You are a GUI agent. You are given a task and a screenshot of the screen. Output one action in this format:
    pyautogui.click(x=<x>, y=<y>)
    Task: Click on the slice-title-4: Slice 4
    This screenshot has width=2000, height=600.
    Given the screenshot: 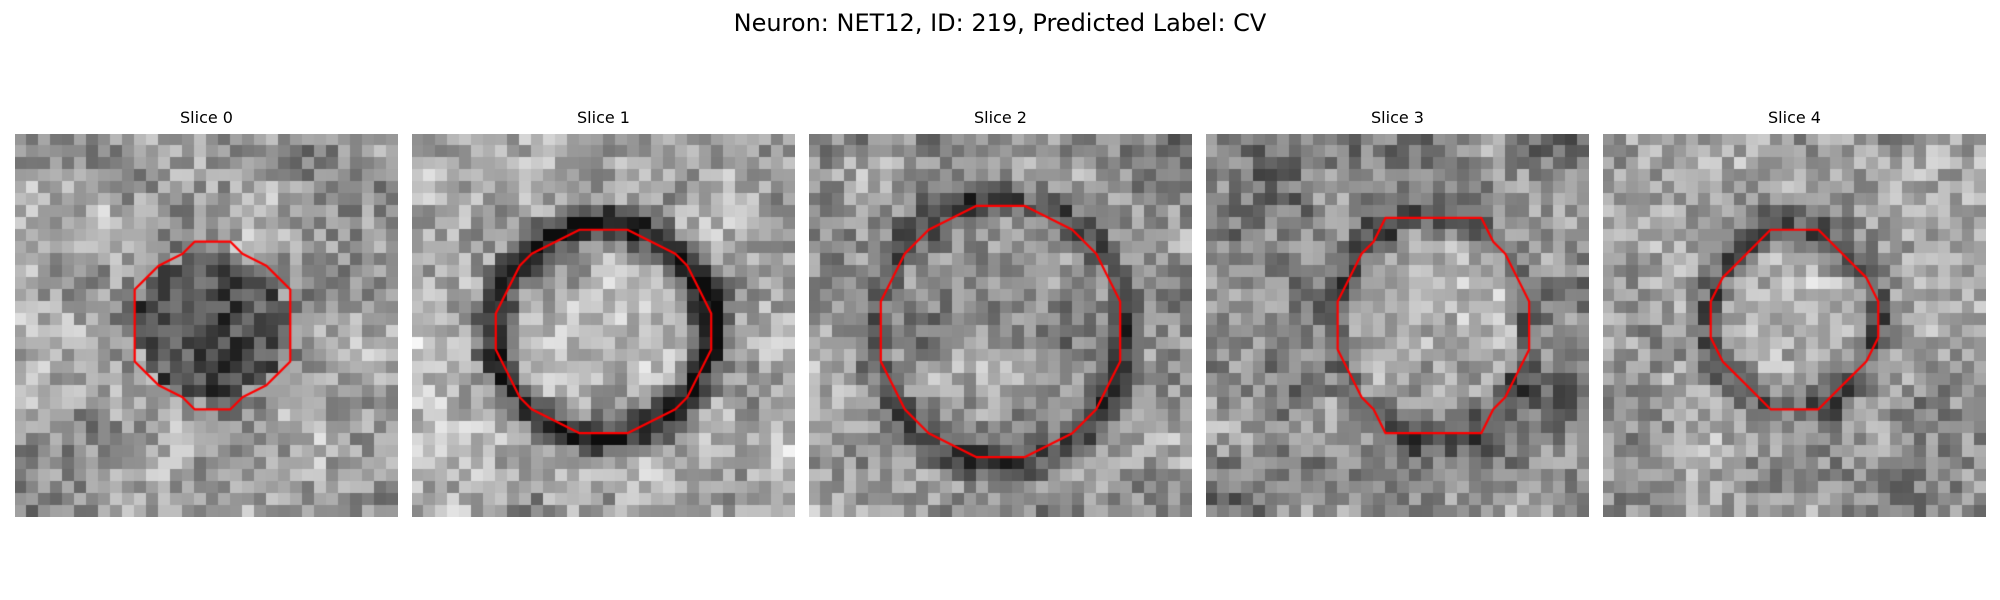 What is the action you would take?
    pyautogui.click(x=1794, y=117)
    